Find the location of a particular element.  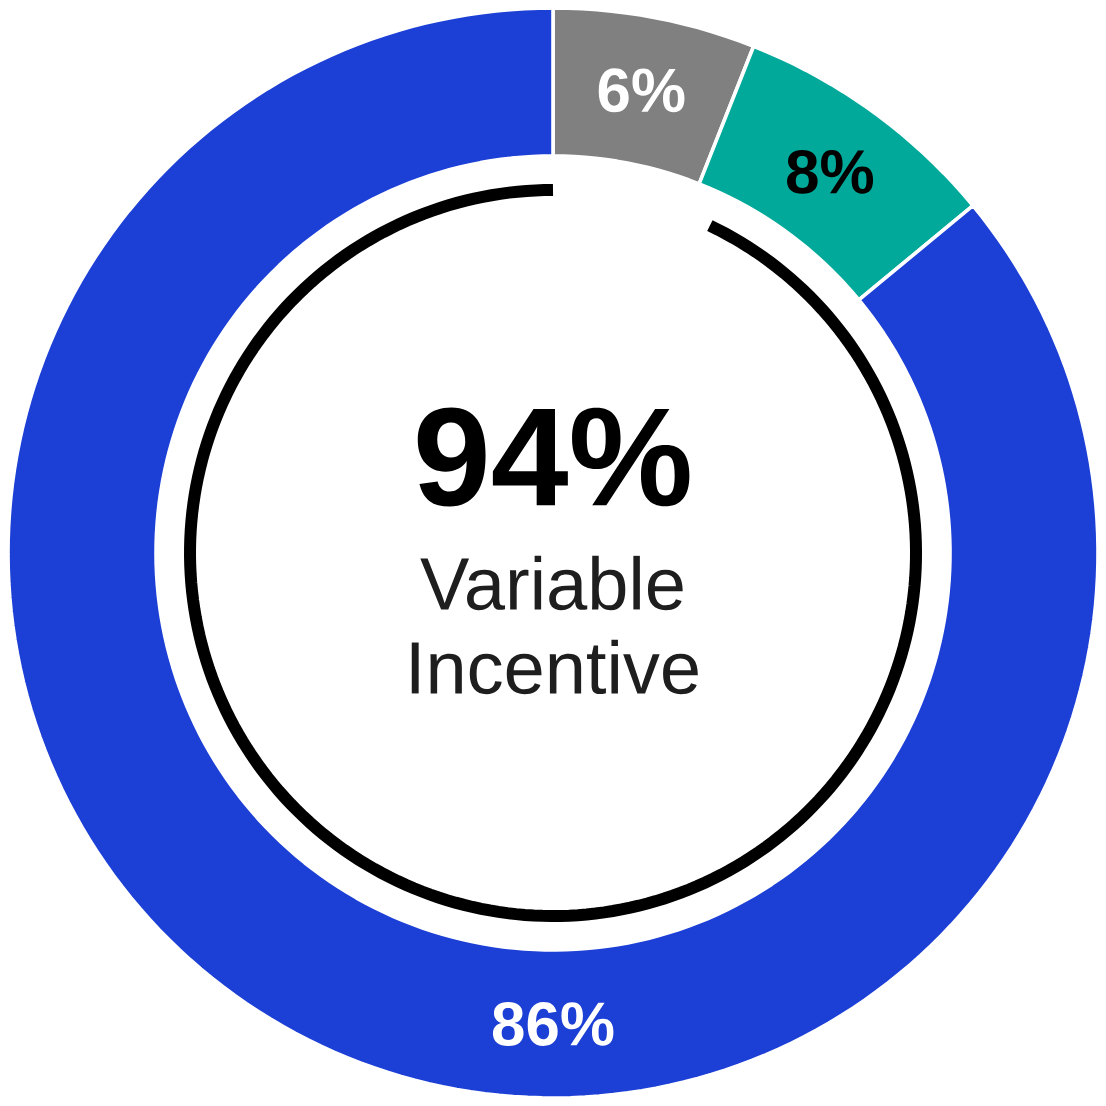

text: Variable Incentive is located at coordinates (554, 625).